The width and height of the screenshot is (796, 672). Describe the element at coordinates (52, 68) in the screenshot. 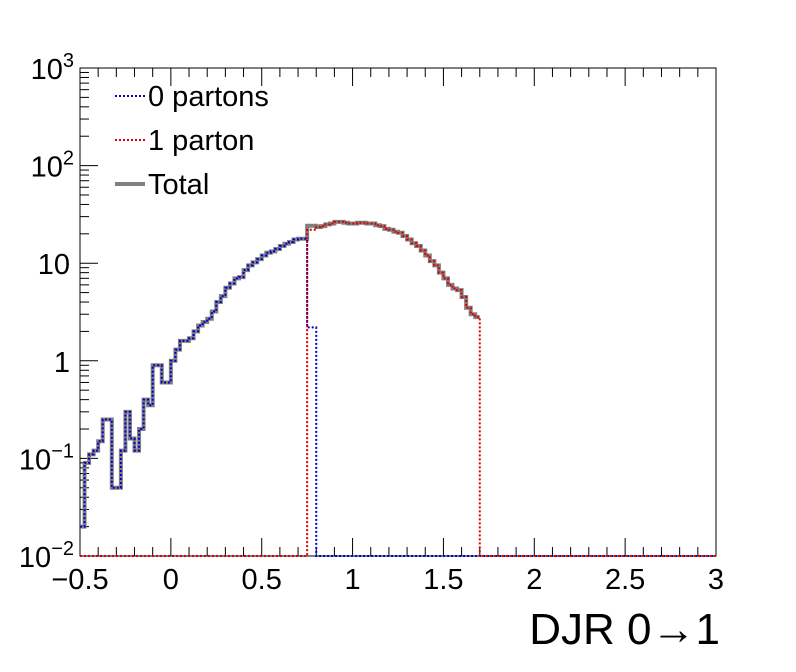

I see `y-tick-label: 10³` at that location.